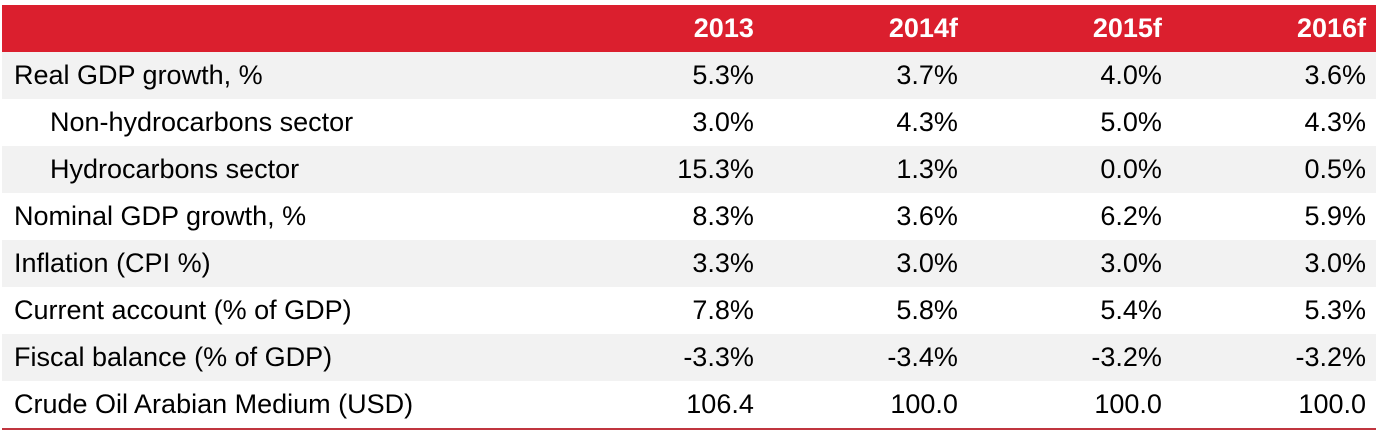  I want to click on table-cell: 8.3%, so click(723, 216).